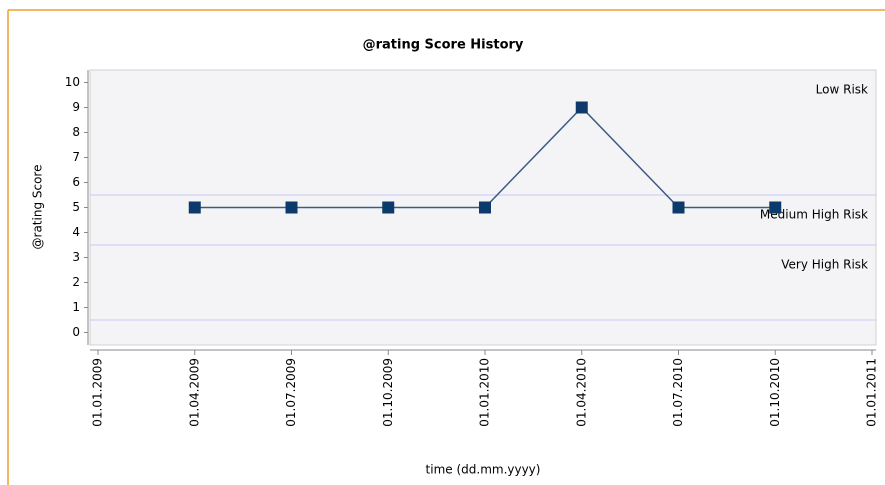  What do you see at coordinates (443, 45) in the screenshot?
I see `chart-title: @rating Score History` at bounding box center [443, 45].